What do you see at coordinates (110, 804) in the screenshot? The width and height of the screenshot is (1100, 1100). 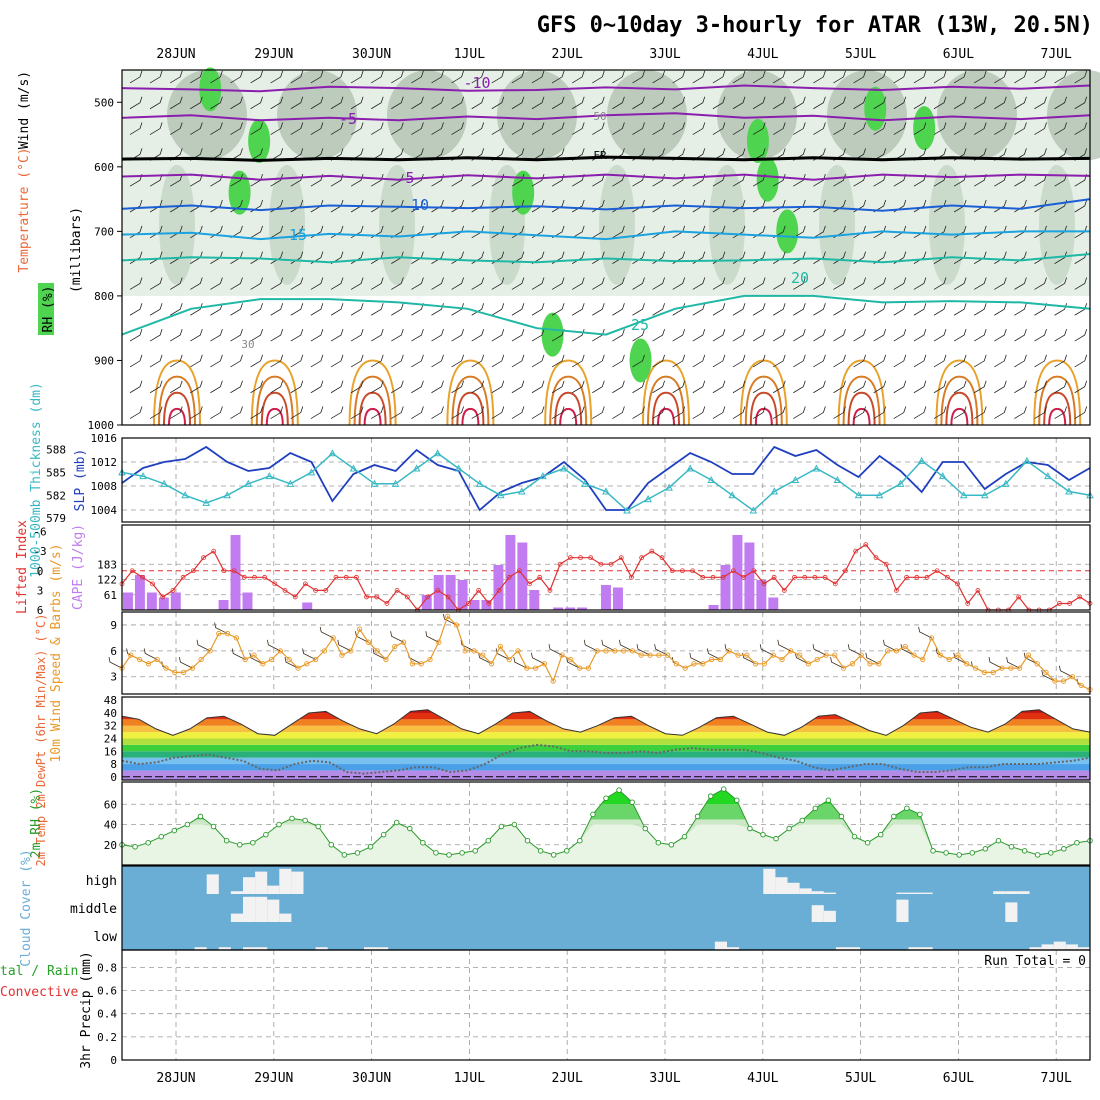 I see `rh-tick-label: 60` at bounding box center [110, 804].